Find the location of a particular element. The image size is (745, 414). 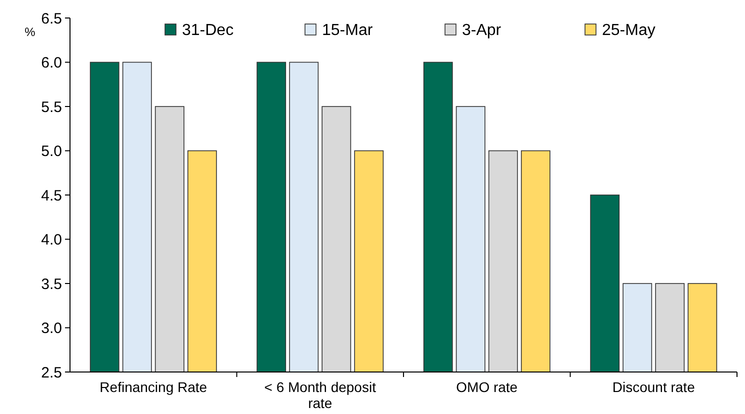

x-tick-label: Refinancing Rate is located at coordinates (154, 387).